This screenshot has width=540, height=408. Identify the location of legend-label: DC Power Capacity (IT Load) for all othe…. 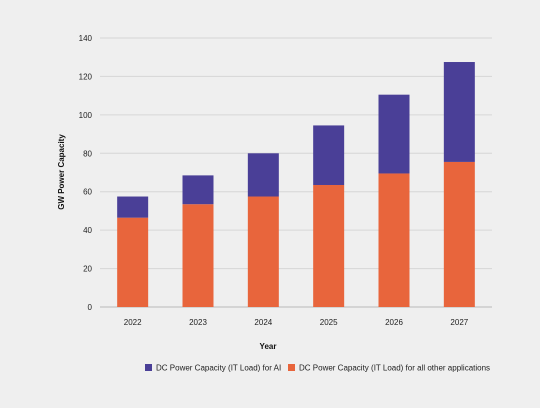
(394, 368).